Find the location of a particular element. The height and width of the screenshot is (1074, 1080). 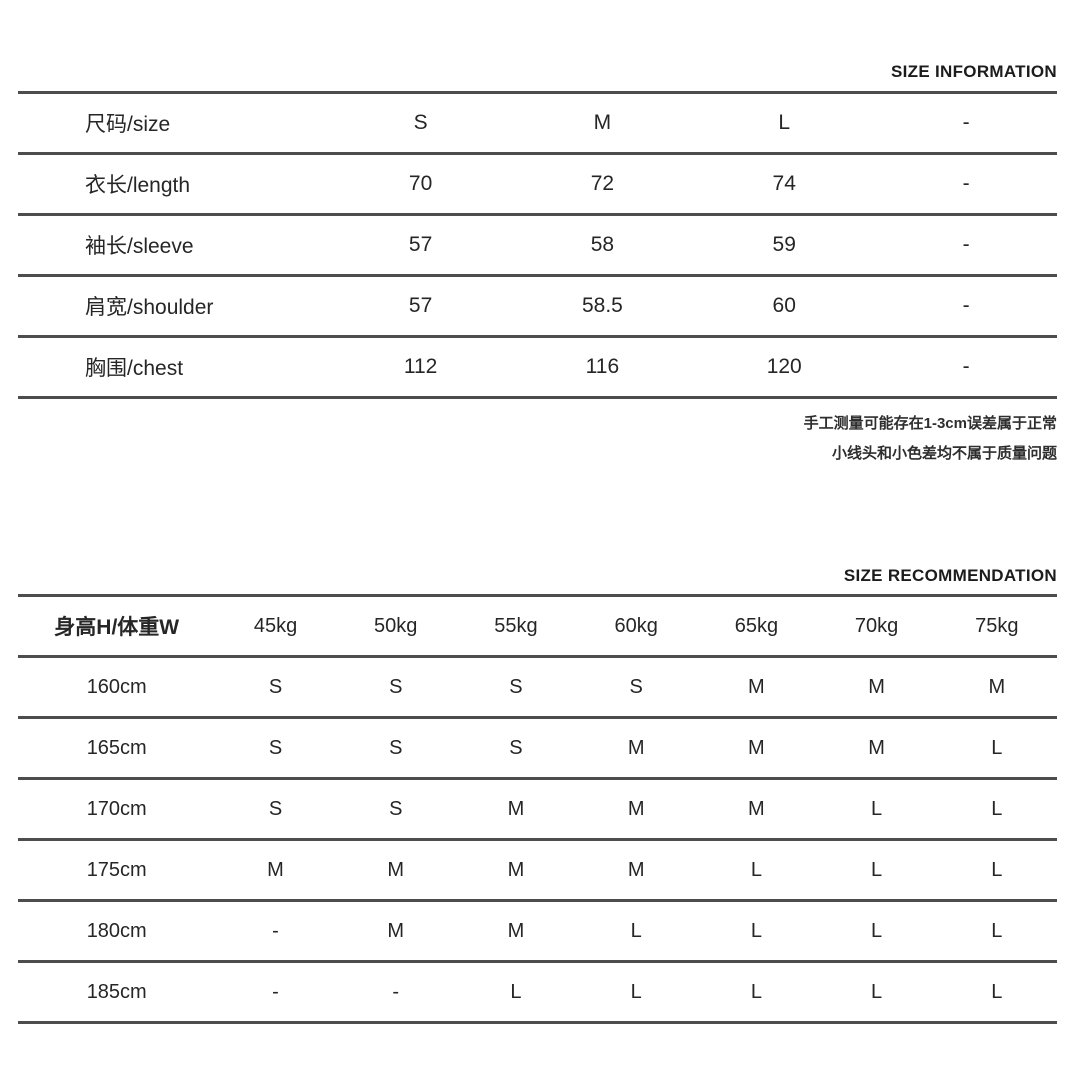

cell-value: 70 is located at coordinates (420, 183).